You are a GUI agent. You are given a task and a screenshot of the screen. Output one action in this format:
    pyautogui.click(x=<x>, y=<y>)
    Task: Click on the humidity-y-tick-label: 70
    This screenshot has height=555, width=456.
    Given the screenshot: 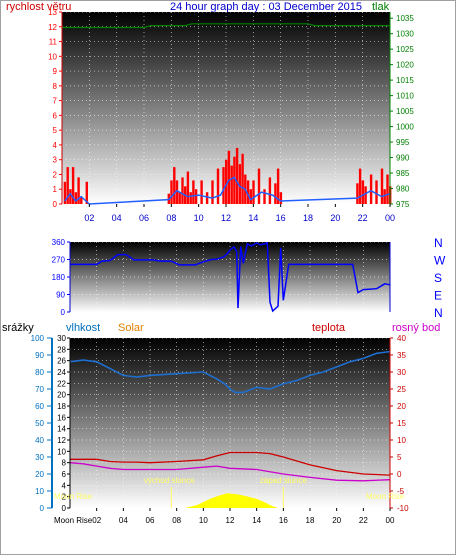 What is the action you would take?
    pyautogui.click(x=39, y=389)
    